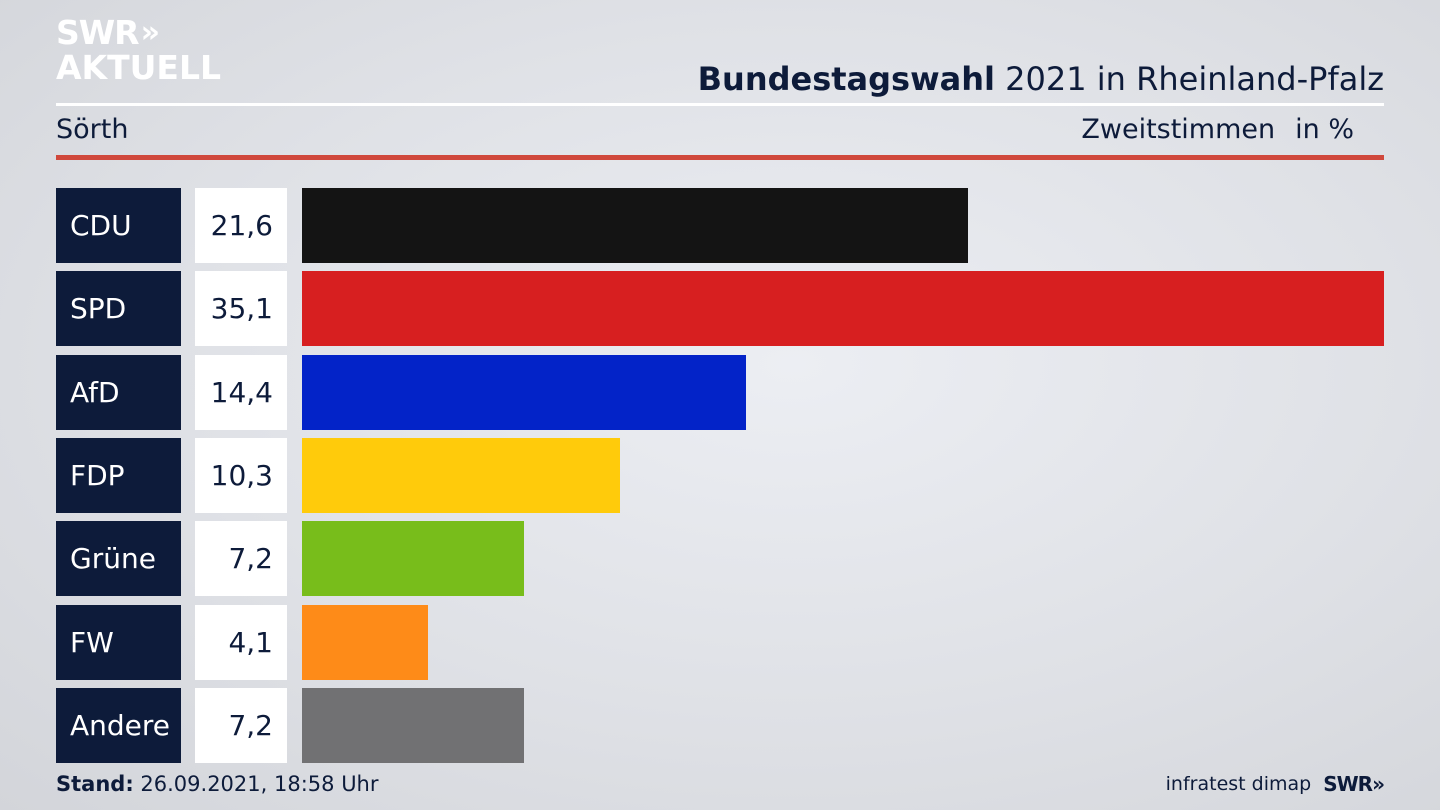 The height and width of the screenshot is (810, 1440). I want to click on party-label: SPD, so click(118, 309).